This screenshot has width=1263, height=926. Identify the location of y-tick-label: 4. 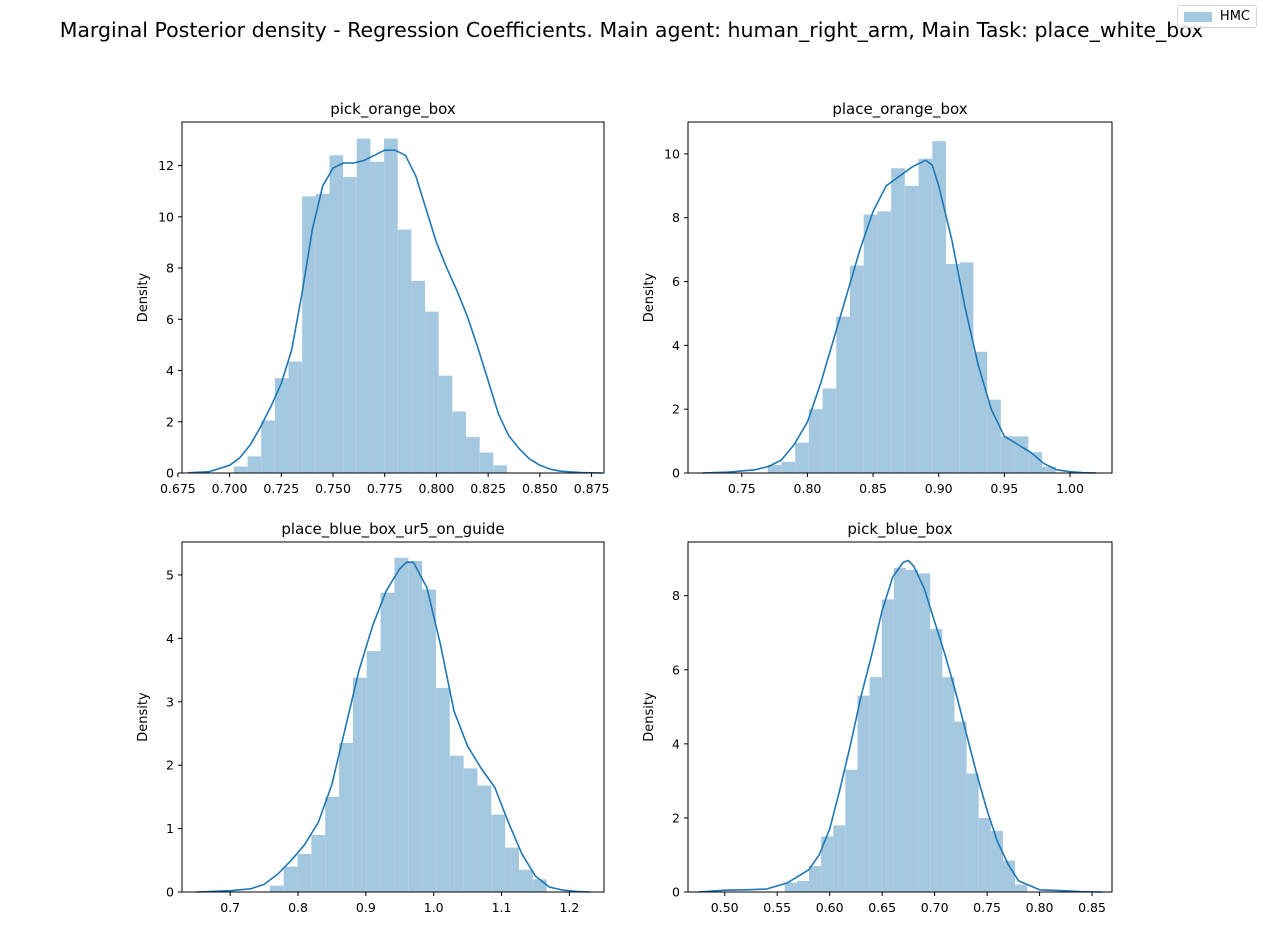
(170, 638).